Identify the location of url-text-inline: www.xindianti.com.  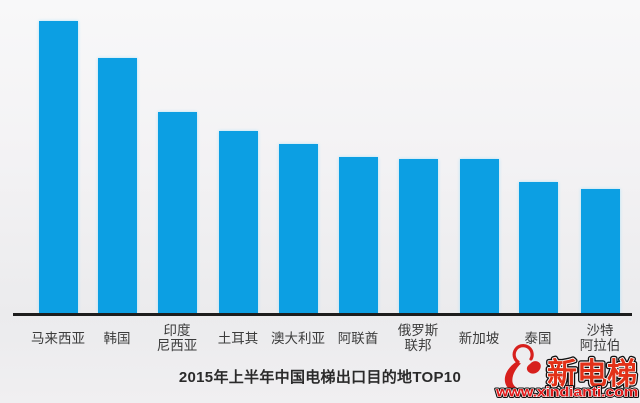
(566, 392).